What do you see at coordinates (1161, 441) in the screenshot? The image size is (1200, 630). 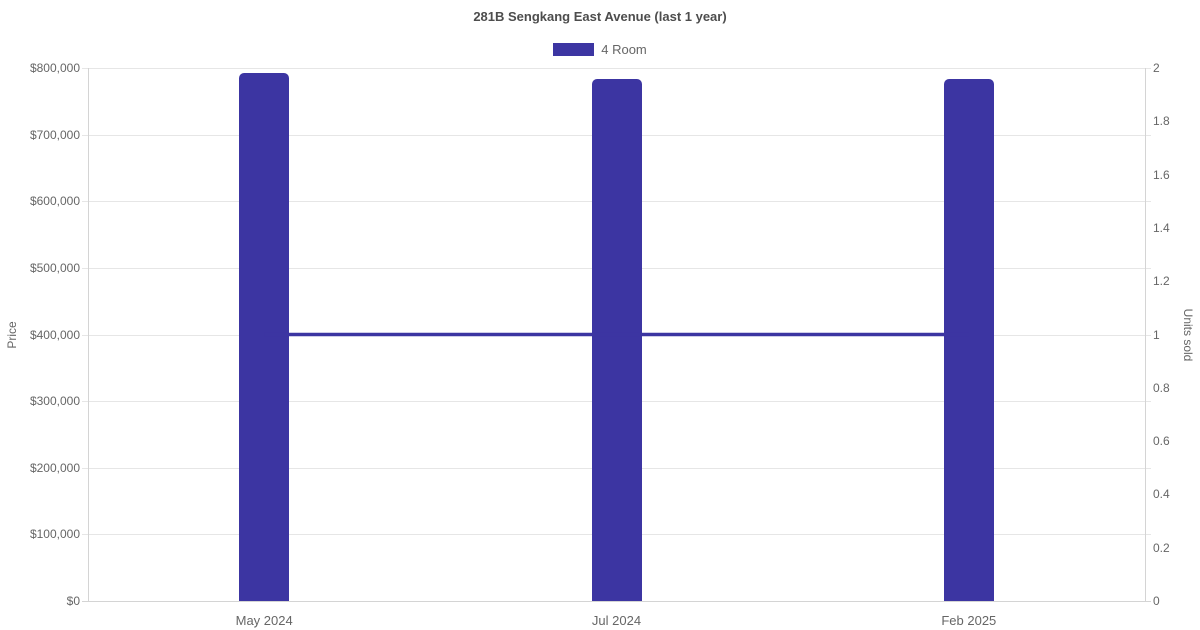 I see `y-axis-tick-label-right: 0.6` at bounding box center [1161, 441].